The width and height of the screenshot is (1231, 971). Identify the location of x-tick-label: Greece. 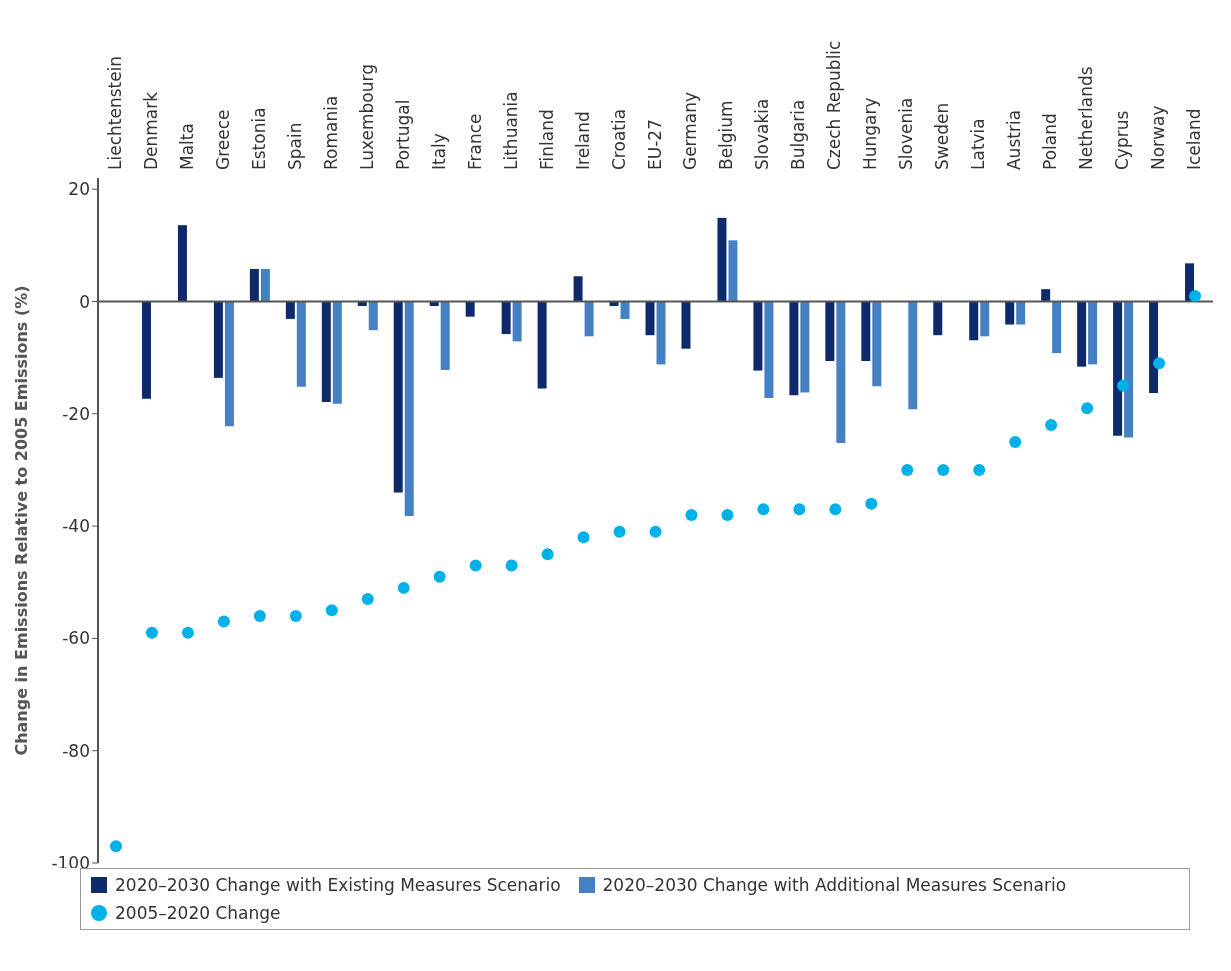
(222, 139).